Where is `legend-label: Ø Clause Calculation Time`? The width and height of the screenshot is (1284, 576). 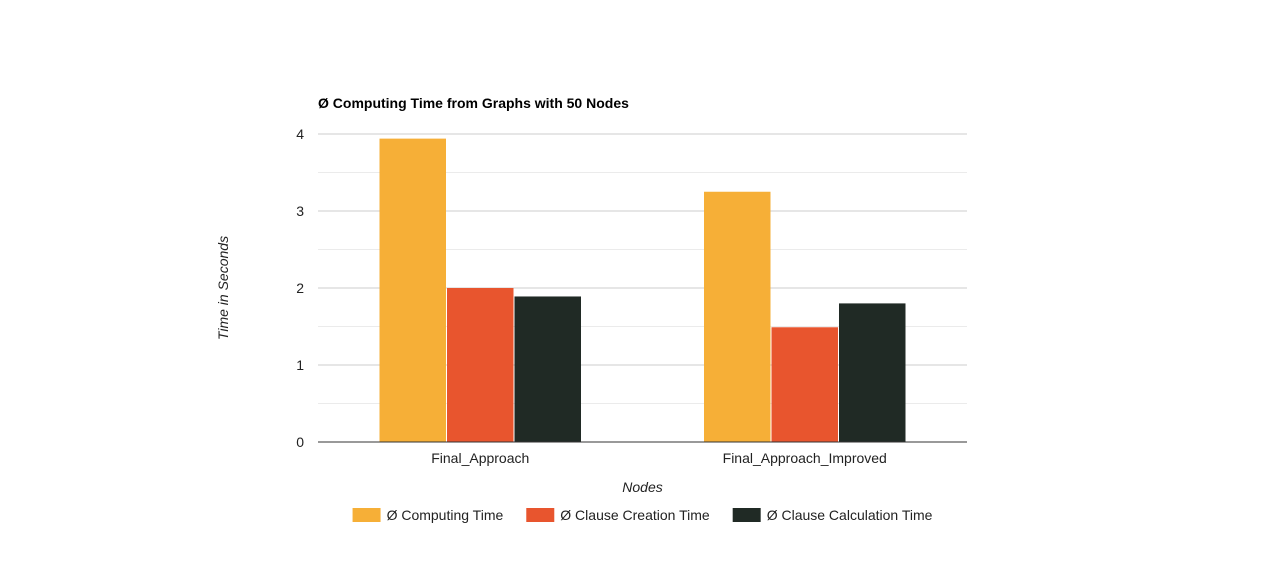 legend-label: Ø Clause Calculation Time is located at coordinates (850, 515).